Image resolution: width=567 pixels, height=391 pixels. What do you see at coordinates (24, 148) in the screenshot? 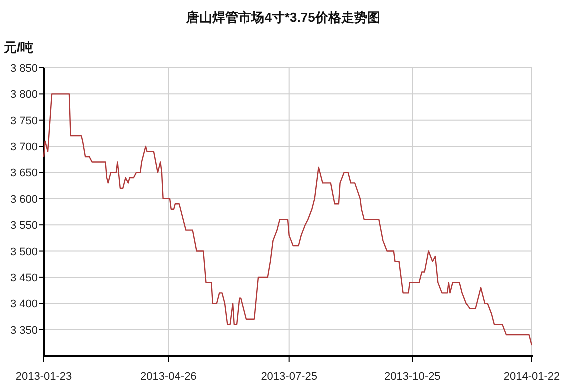
I see `y-tick-label: 3 700` at bounding box center [24, 148].